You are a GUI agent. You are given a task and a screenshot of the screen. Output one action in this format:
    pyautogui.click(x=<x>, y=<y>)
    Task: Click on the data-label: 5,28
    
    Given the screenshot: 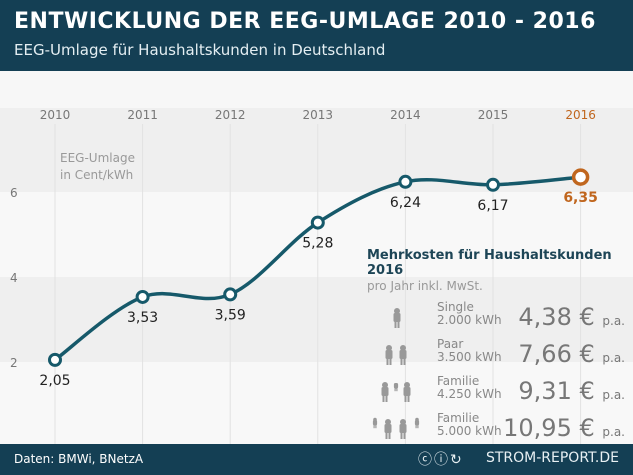 What is the action you would take?
    pyautogui.click(x=317, y=244)
    